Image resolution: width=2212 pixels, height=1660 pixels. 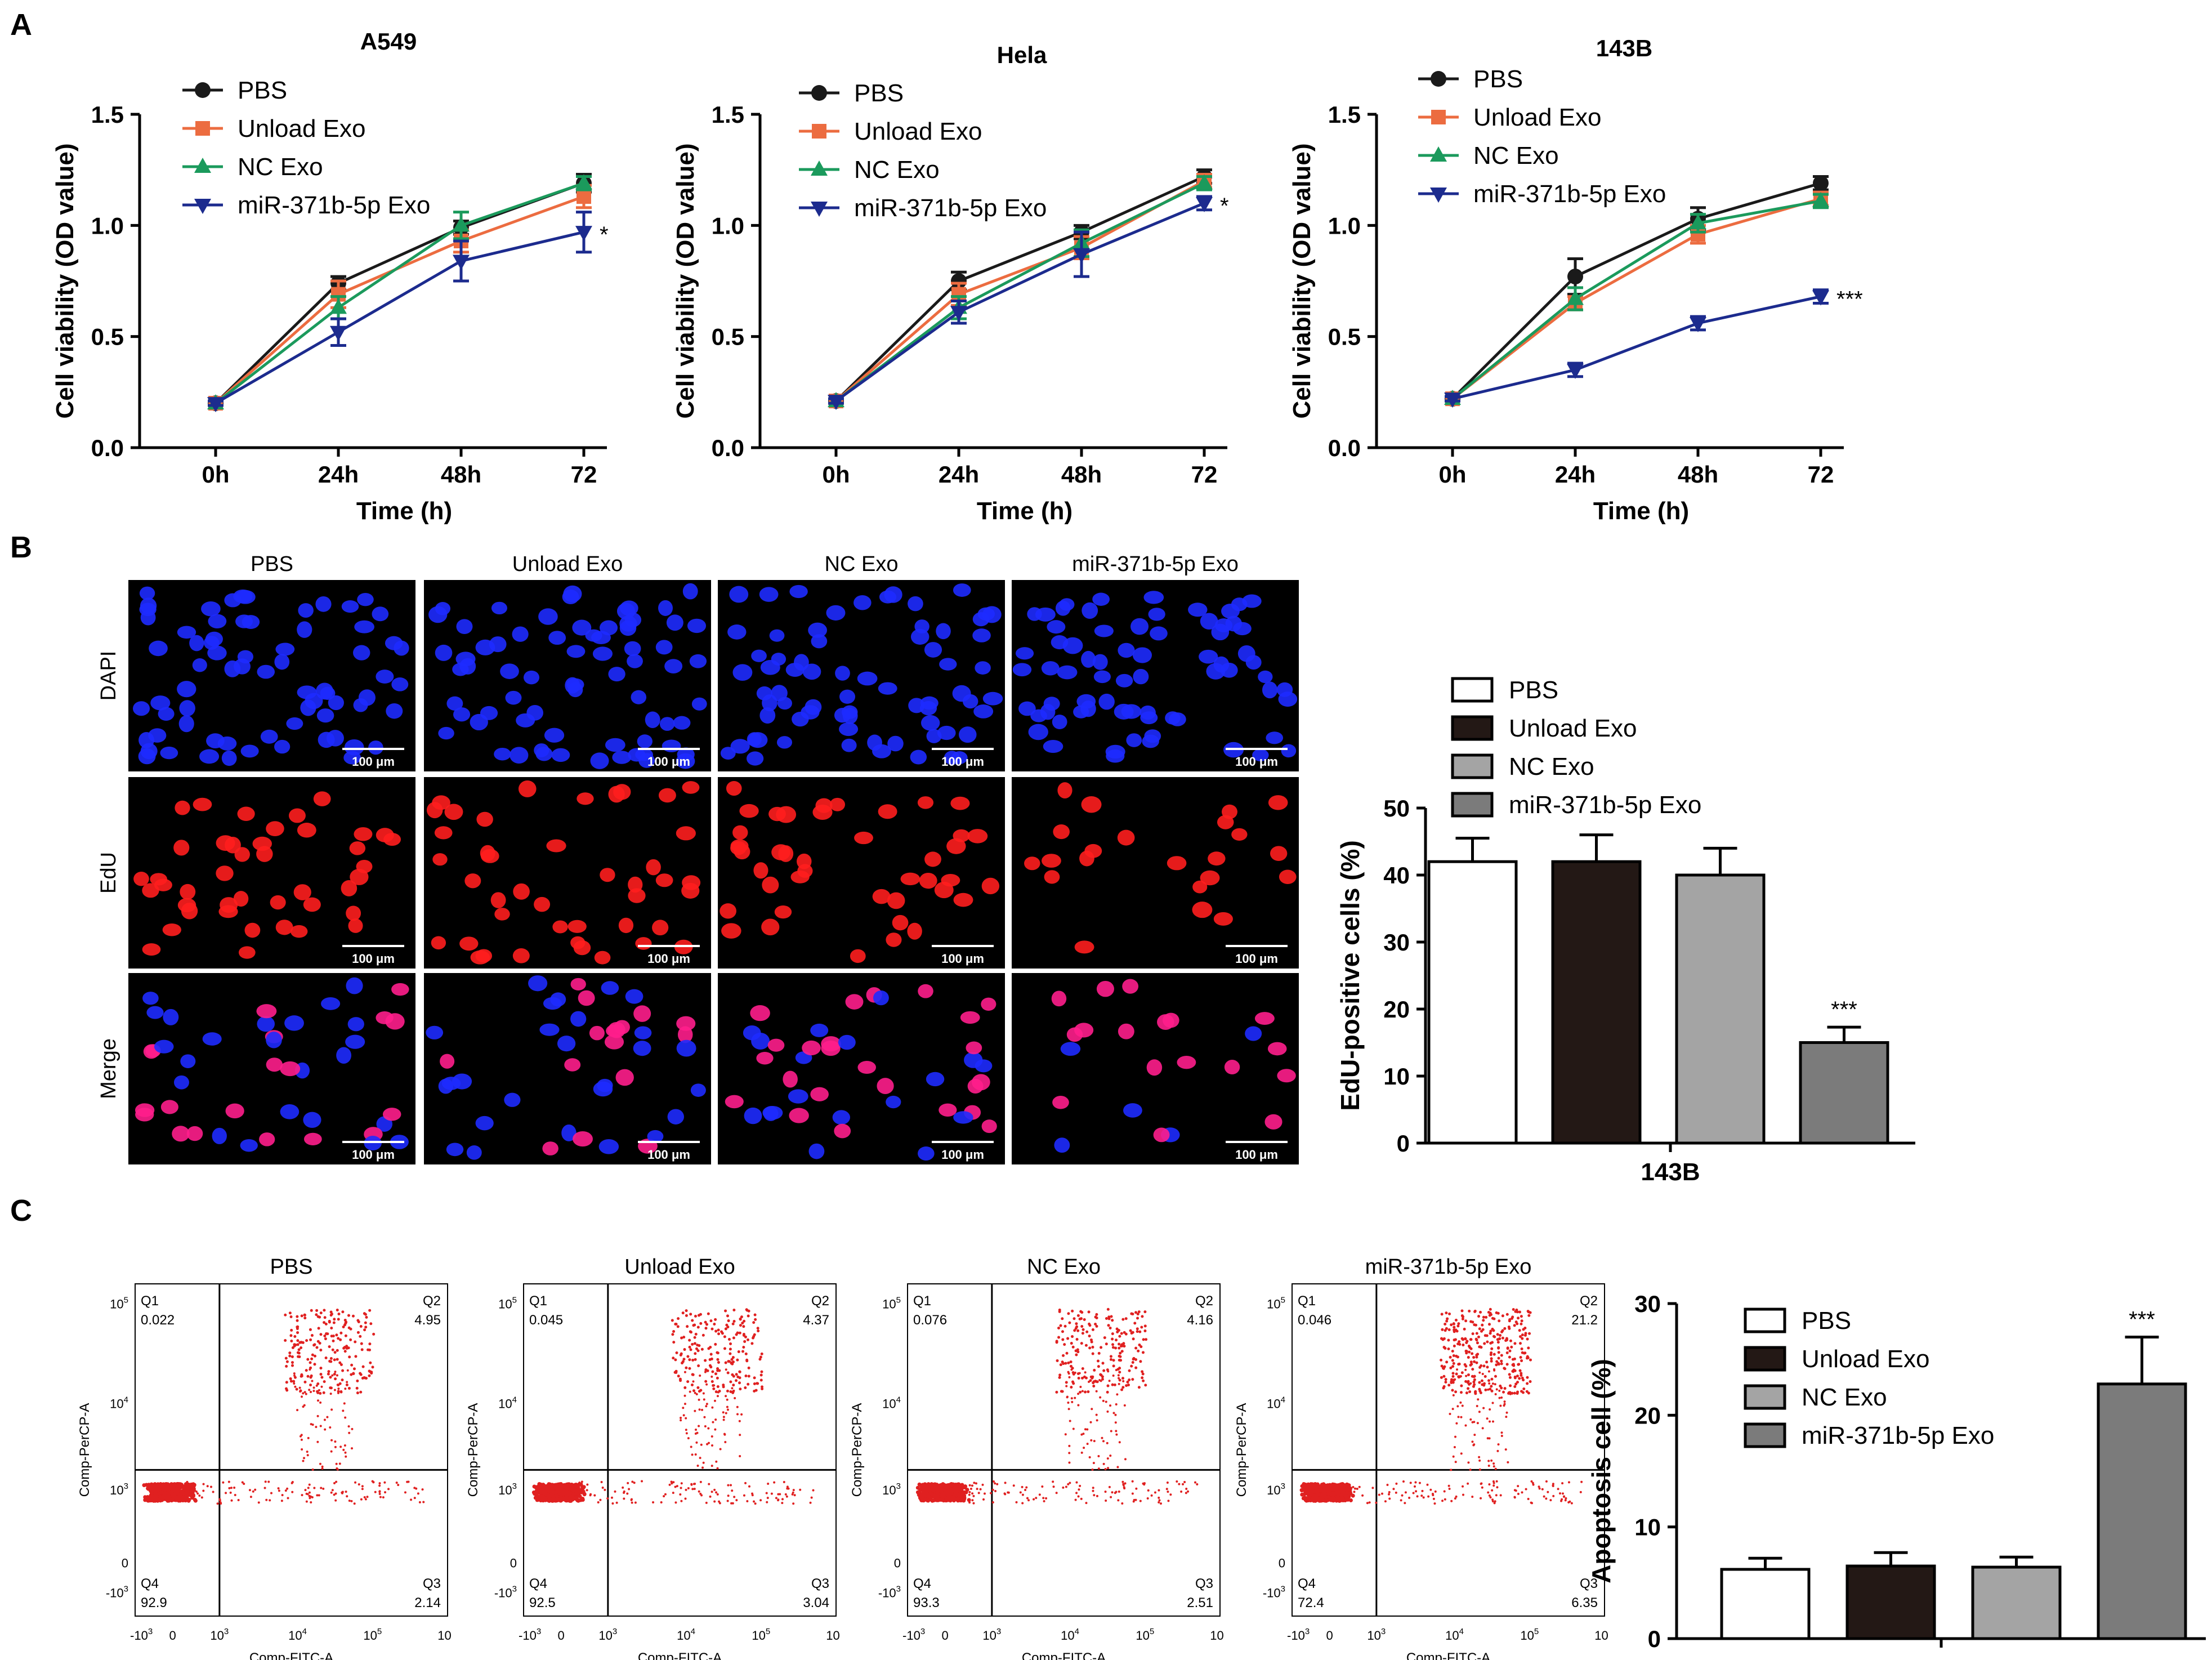 I want to click on flow-x-tick-label: 0, so click(x=560, y=1635).